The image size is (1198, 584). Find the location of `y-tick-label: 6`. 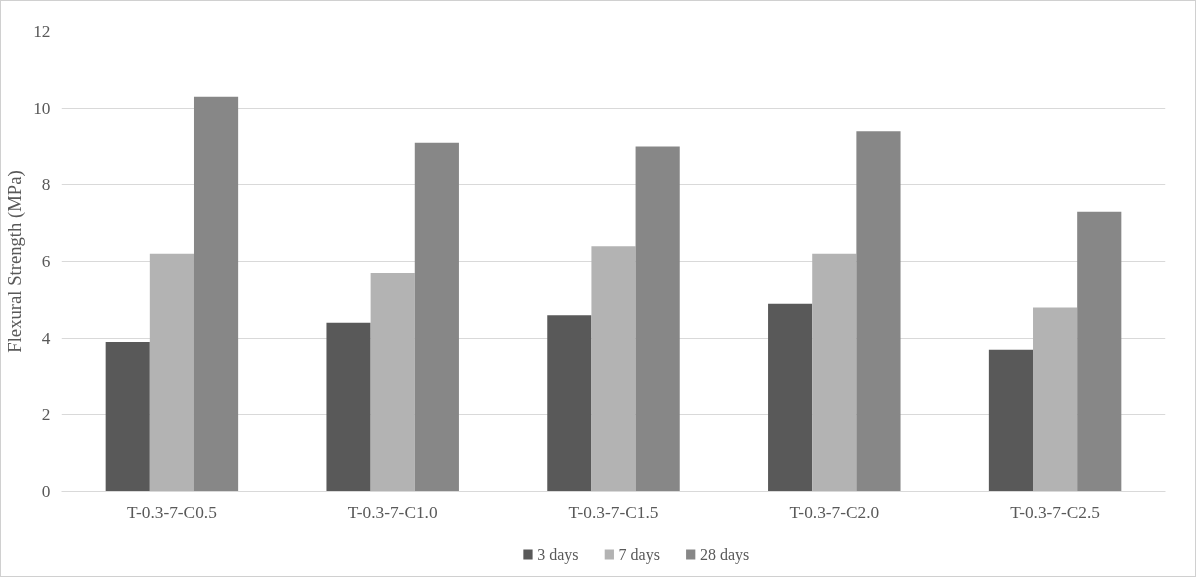

y-tick-label: 6 is located at coordinates (46, 261).